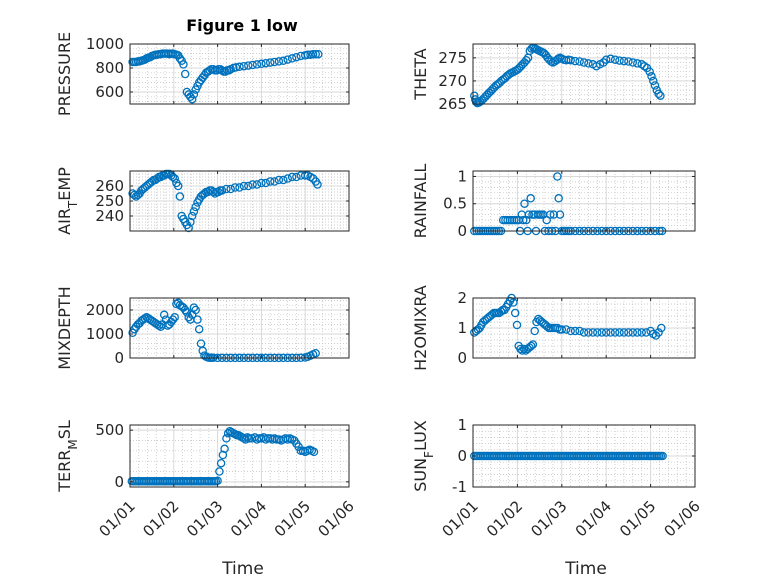 This screenshot has width=778, height=583. I want to click on y-tick-label: 260, so click(109, 186).